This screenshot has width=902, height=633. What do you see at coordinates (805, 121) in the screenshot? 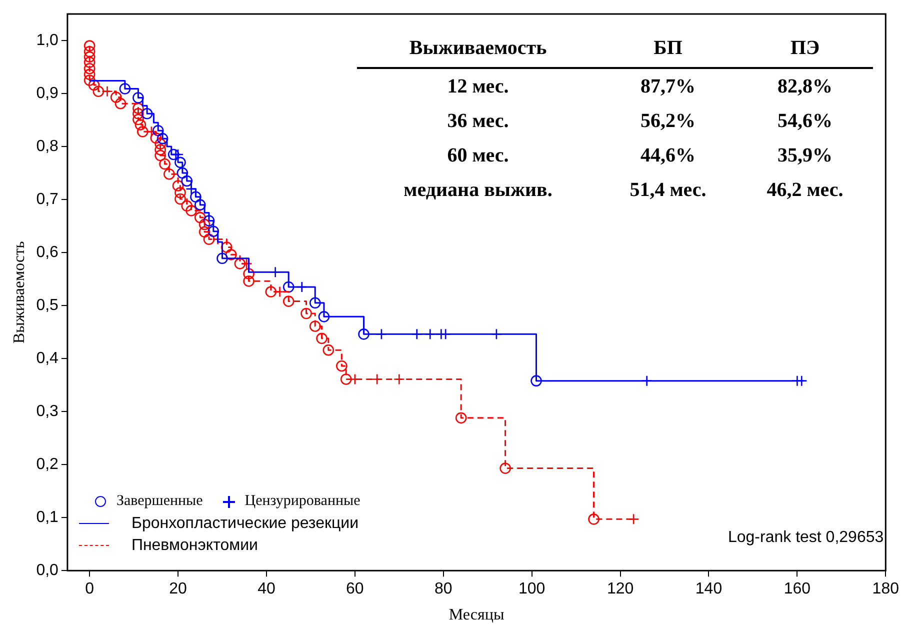
I see `annotation: 54,6%` at bounding box center [805, 121].